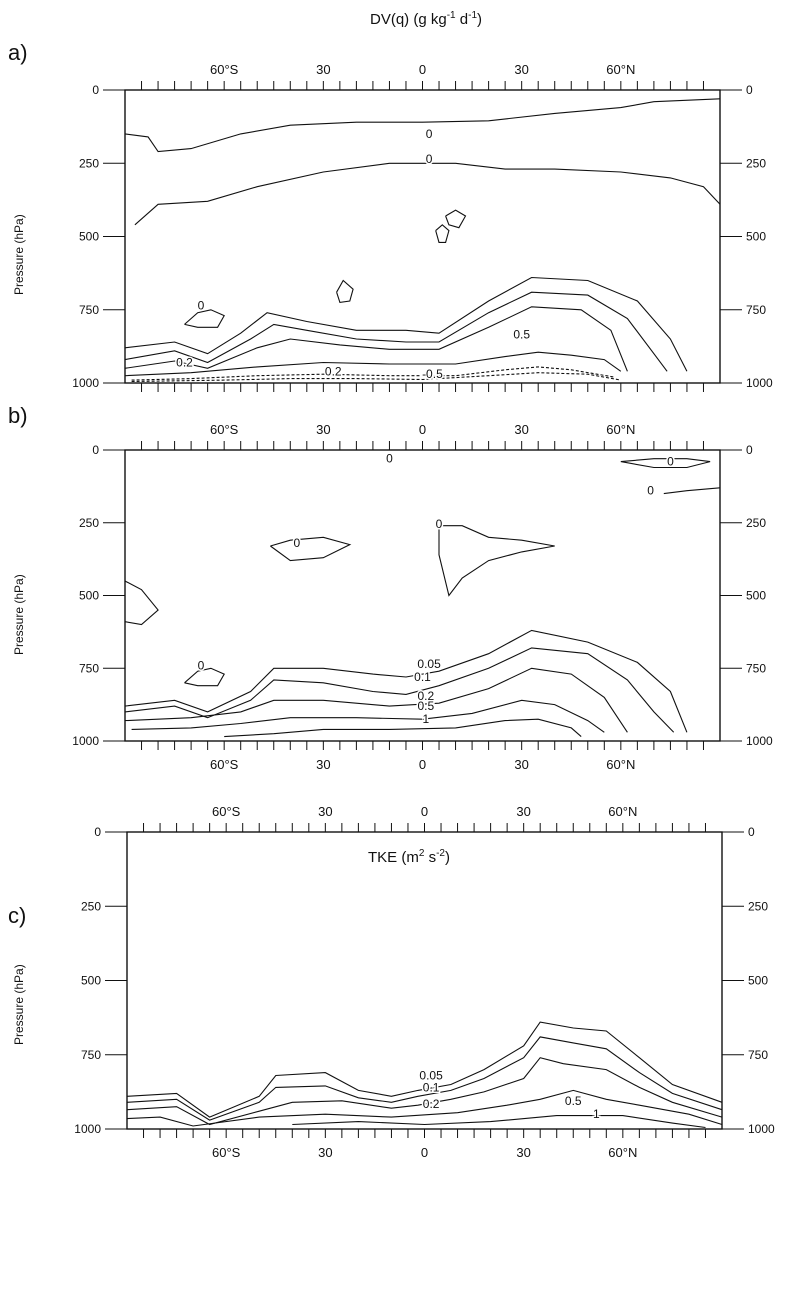 The height and width of the screenshot is (1313, 788). I want to click on panel-b-ytick-label-left: 500, so click(89, 596).